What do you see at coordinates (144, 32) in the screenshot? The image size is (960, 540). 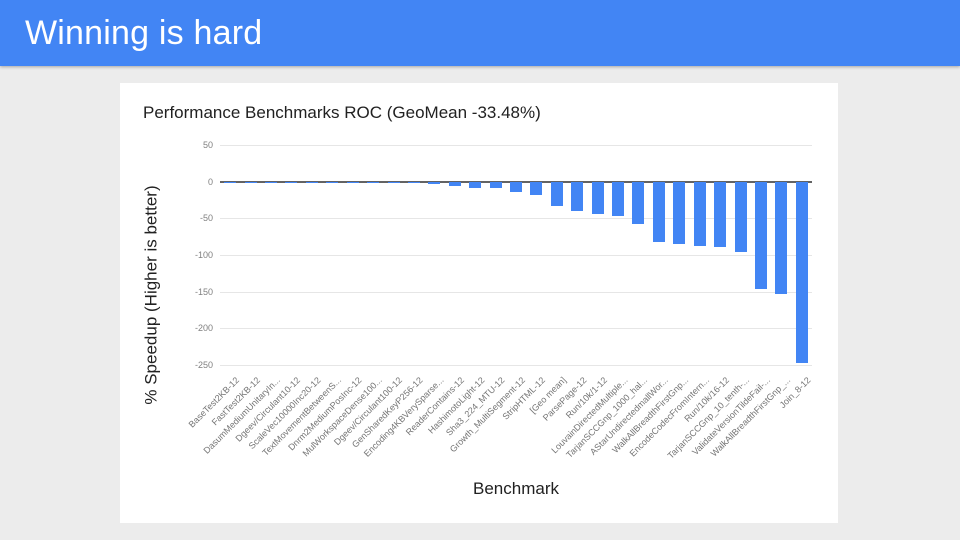 I see `slide-title: Winning is hard` at bounding box center [144, 32].